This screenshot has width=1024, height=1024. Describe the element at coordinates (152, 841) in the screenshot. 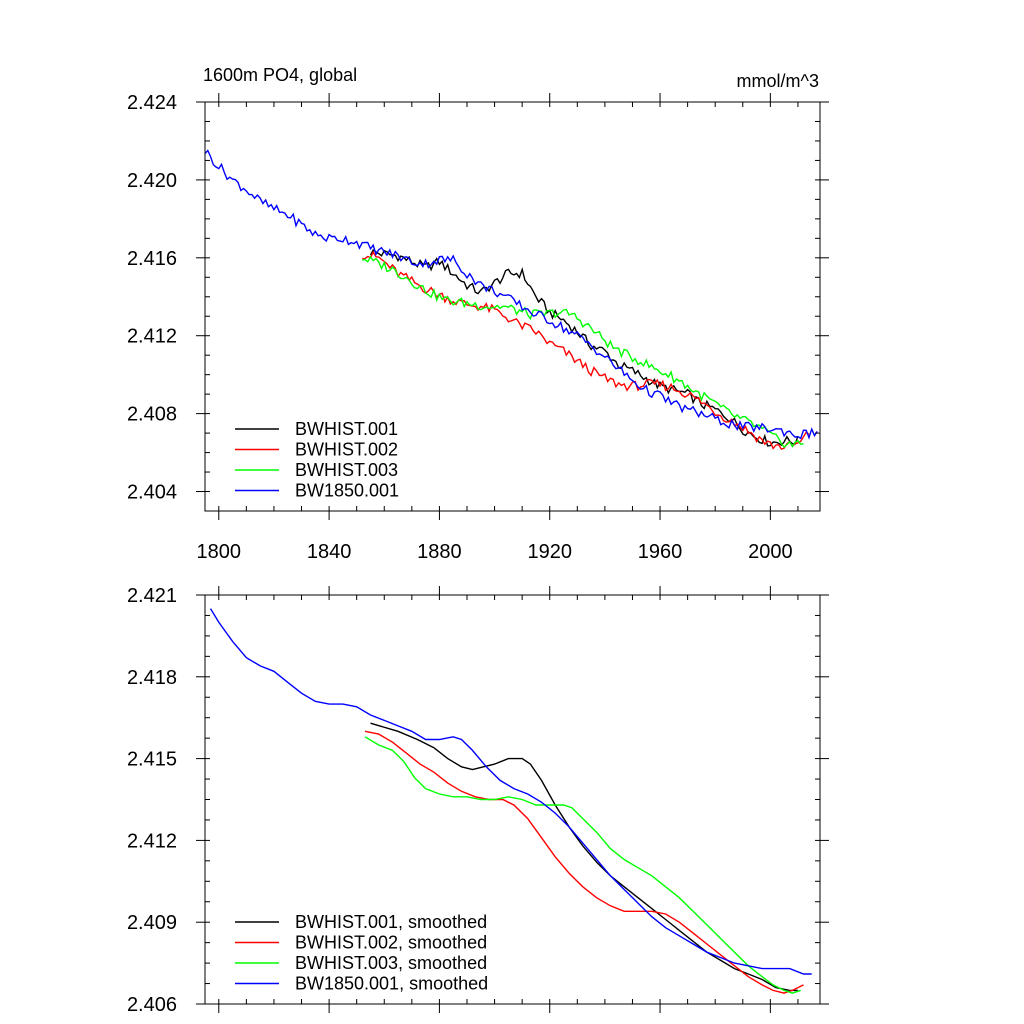

I see `bottom-y-tick-label: 2.412` at that location.